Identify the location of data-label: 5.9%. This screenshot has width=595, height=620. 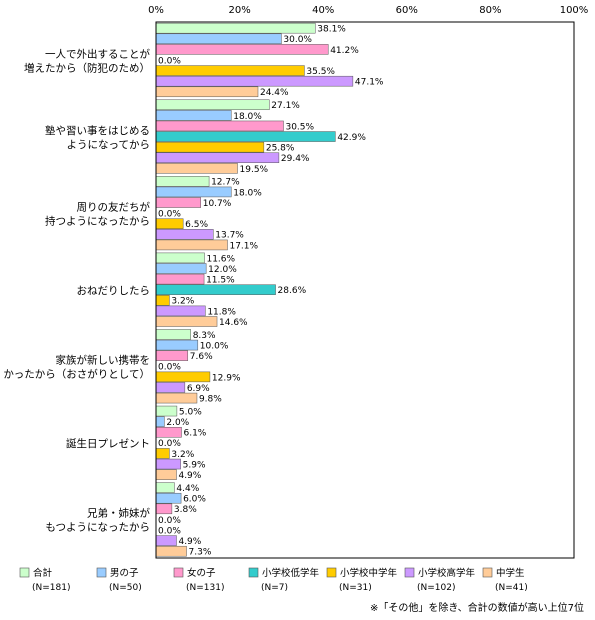
(194, 465).